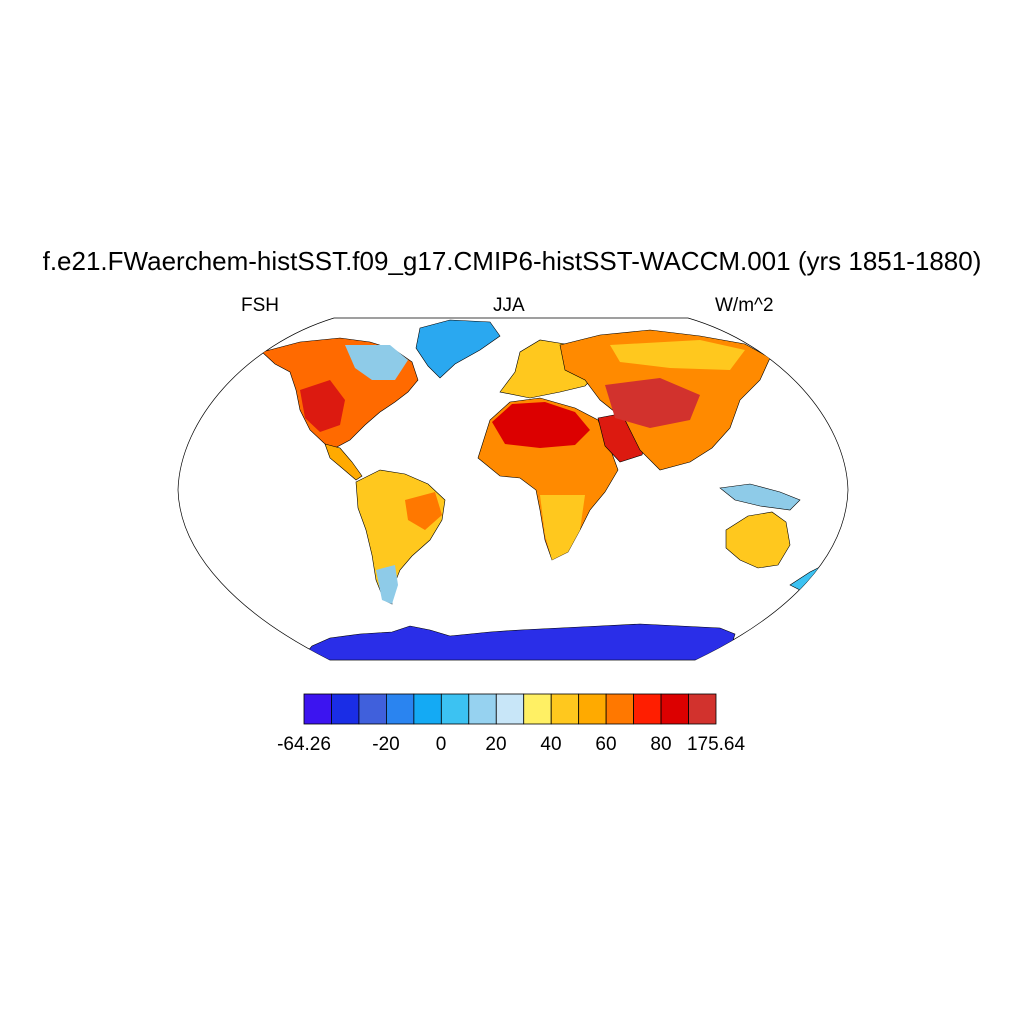 The width and height of the screenshot is (1024, 1024). Describe the element at coordinates (260, 305) in the screenshot. I see `variable-label: FSH` at that location.